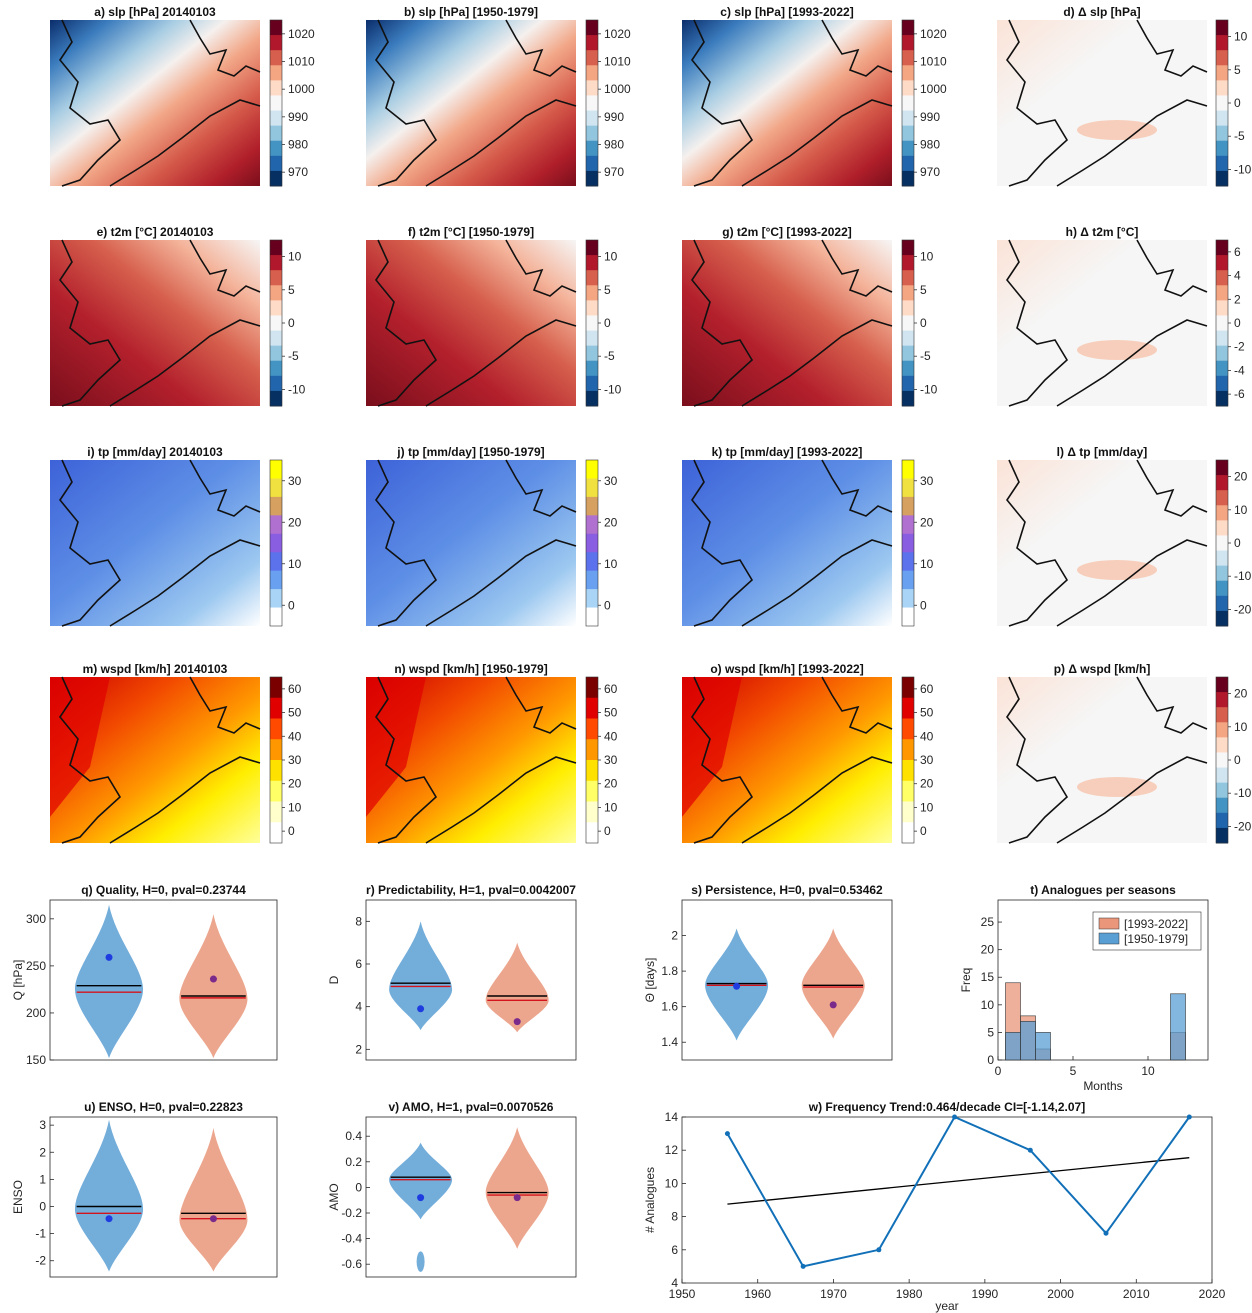 This screenshot has width=1252, height=1313. I want to click on colorbar-label: 1010, so click(617, 62).